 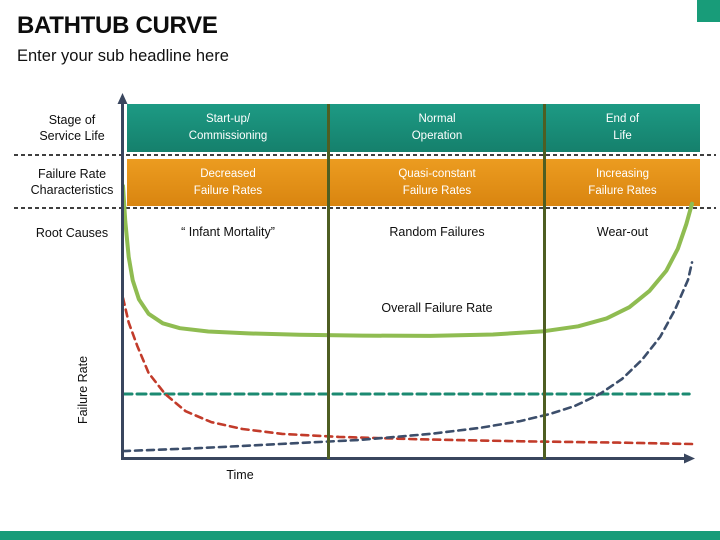 I want to click on rate-band-increasing-line1: Increasing, so click(x=622, y=173).